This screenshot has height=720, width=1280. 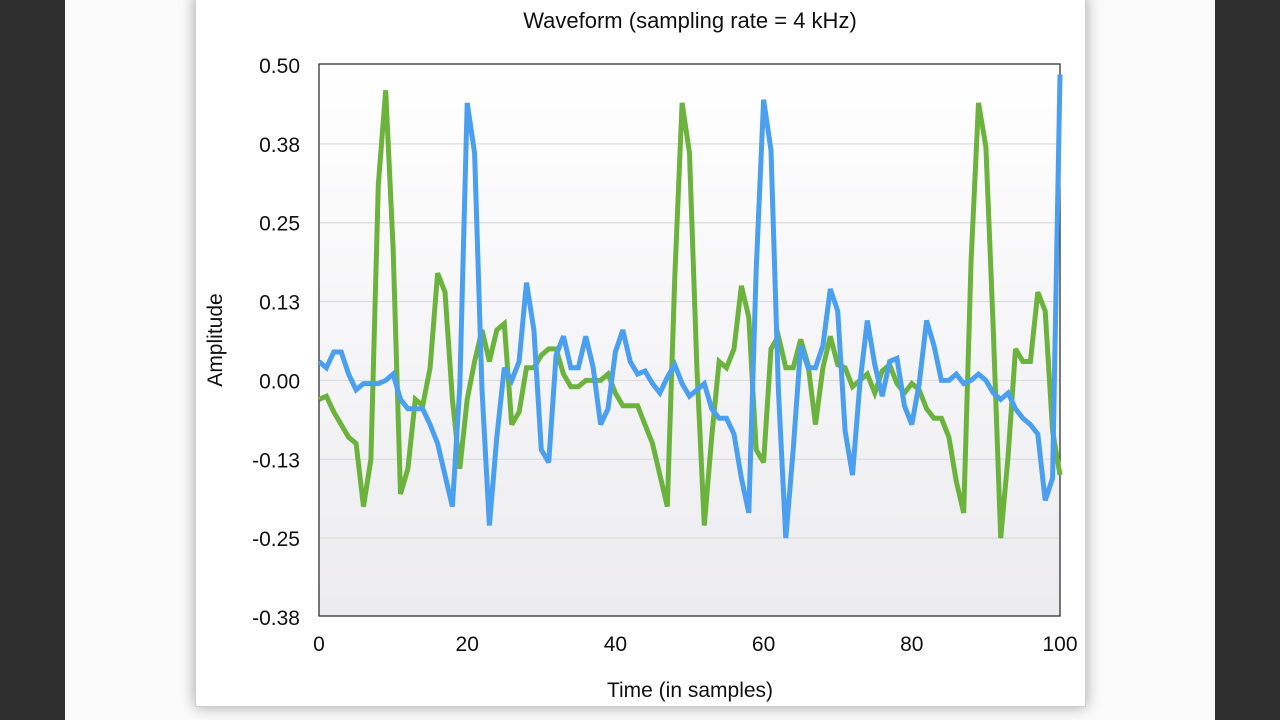 What do you see at coordinates (276, 460) in the screenshot?
I see `y-tick-label: -0.13` at bounding box center [276, 460].